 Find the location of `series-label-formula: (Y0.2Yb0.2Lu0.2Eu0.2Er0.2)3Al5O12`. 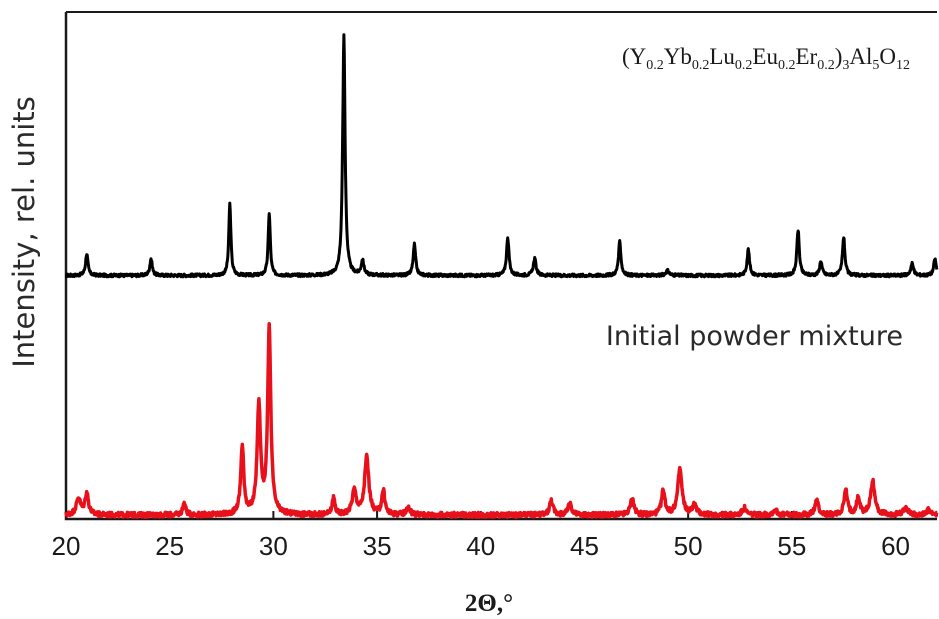

series-label-formula: (Y0.2Yb0.2Lu0.2Eu0.2Er0.2)3Al5O12 is located at coordinates (766, 58).